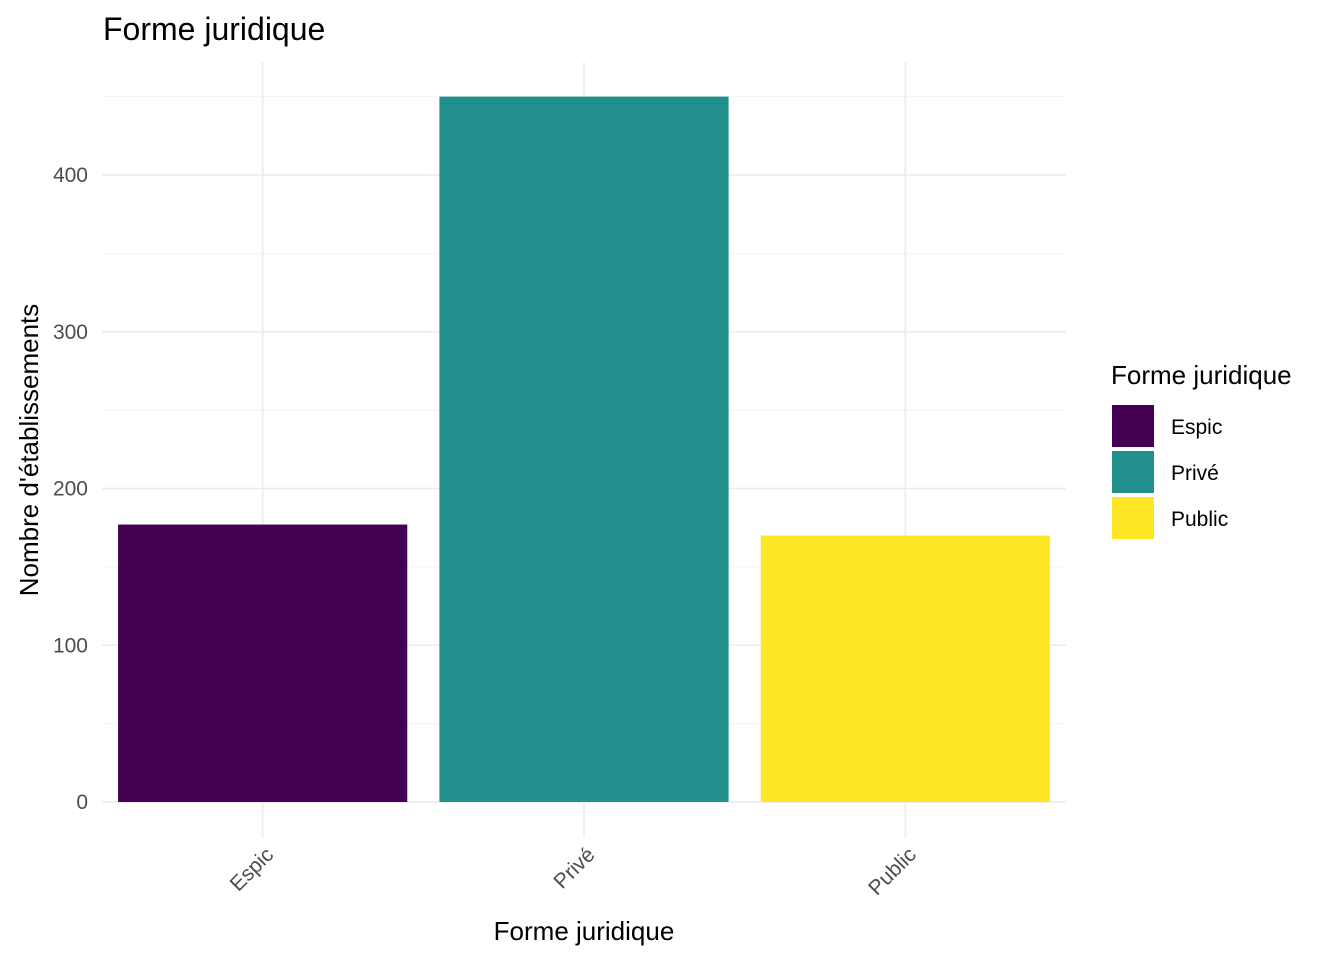 The width and height of the screenshot is (1344, 960). I want to click on x-tick-label: Public, so click(892, 871).